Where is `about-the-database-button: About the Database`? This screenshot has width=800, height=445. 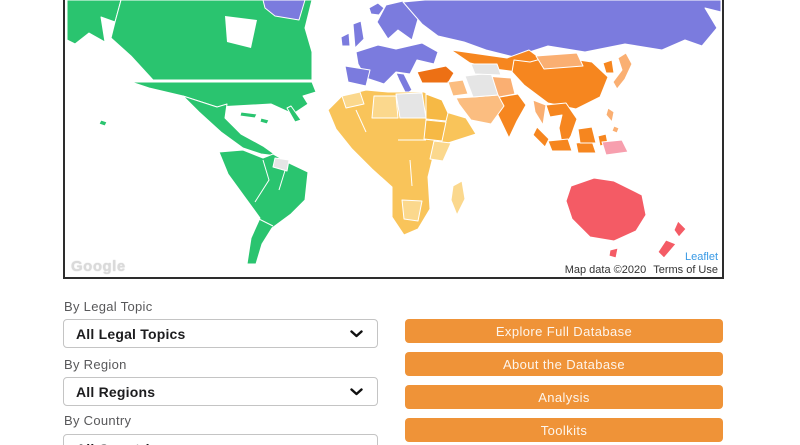 about-the-database-button: About the Database is located at coordinates (564, 364).